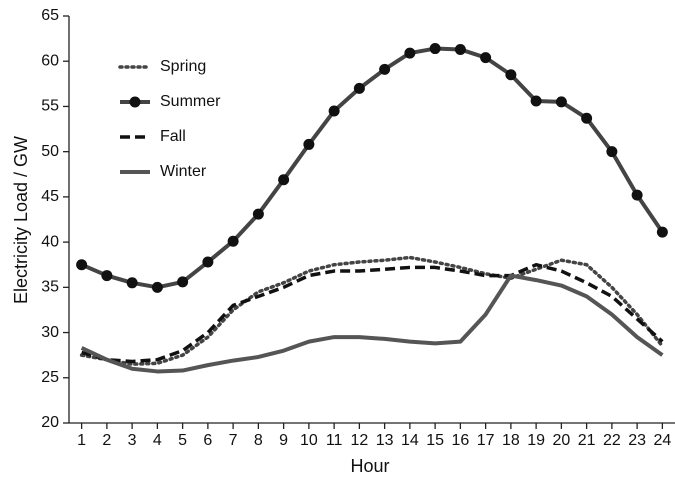 The width and height of the screenshot is (675, 484). Describe the element at coordinates (183, 171) in the screenshot. I see `legend-label: Winter` at that location.